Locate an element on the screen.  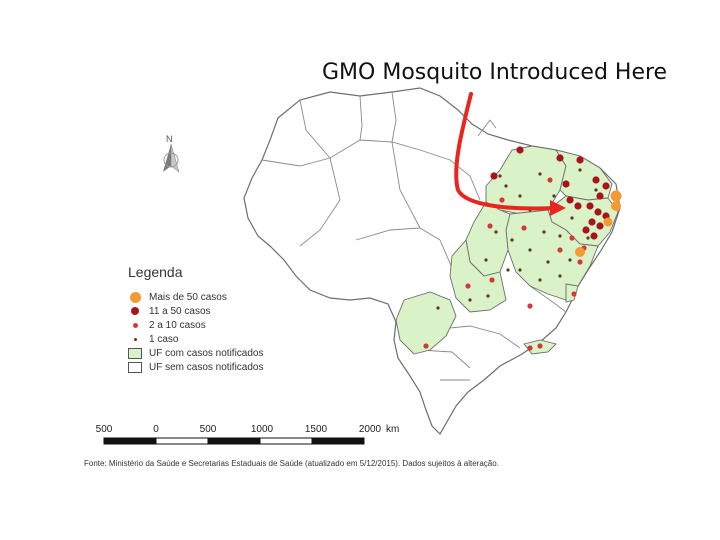
legend-label: 2 a 10 casos is located at coordinates (177, 325).